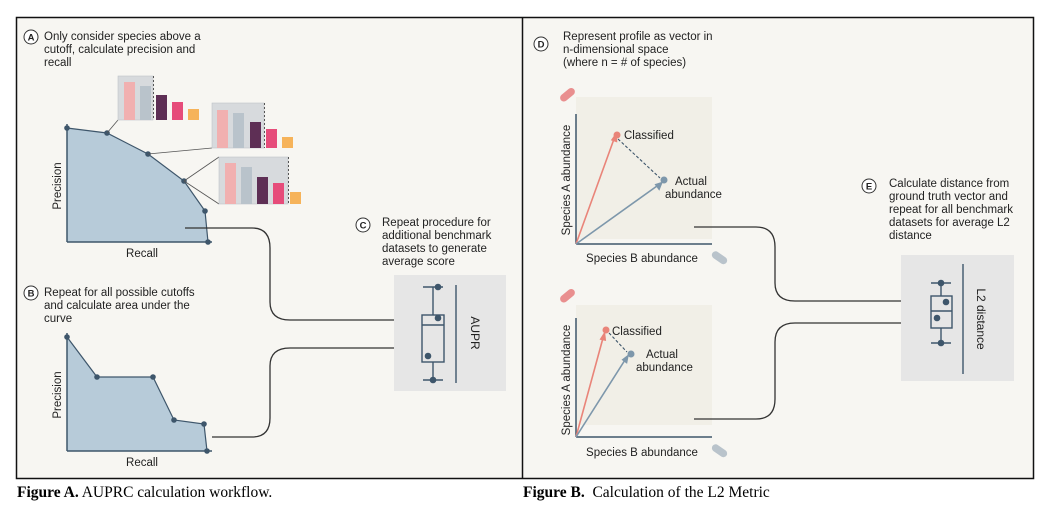 This screenshot has height=522, width=1053. What do you see at coordinates (642, 259) in the screenshot?
I see `x-axis-label: Species B abundance` at bounding box center [642, 259].